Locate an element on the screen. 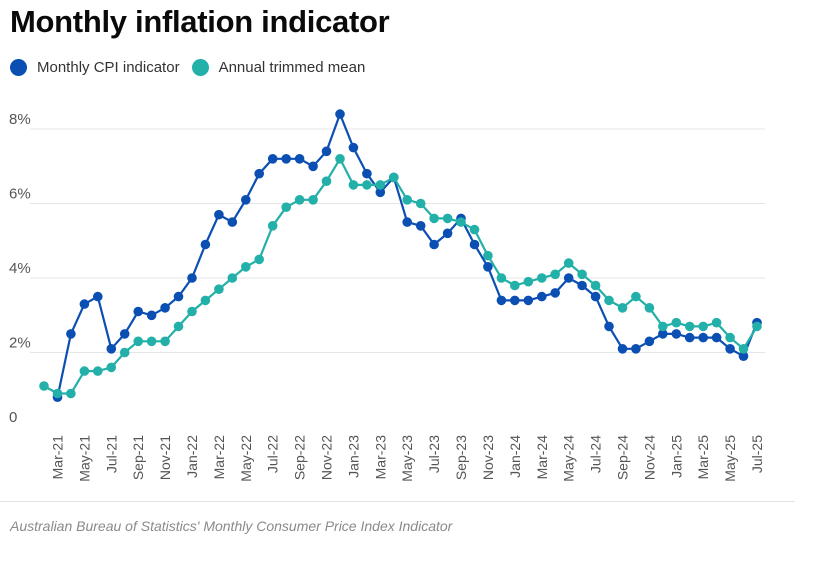  y-tick-label: 6% is located at coordinates (20, 194).